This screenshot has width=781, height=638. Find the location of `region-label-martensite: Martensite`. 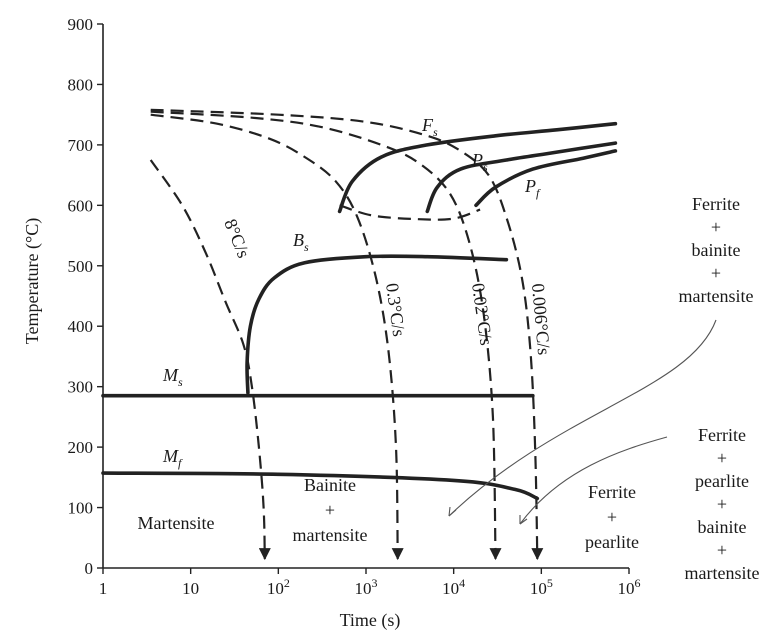

region-label-martensite: Martensite is located at coordinates (176, 523).